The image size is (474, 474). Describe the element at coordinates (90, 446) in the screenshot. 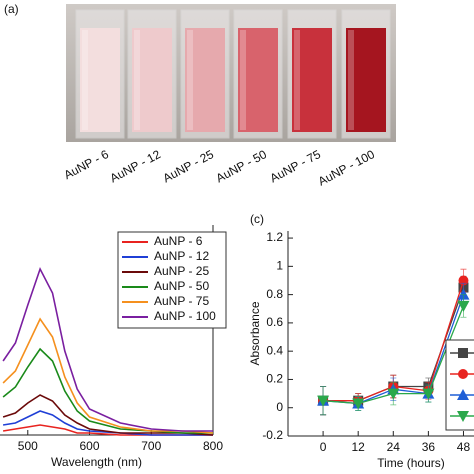

I see `x-tick-label: 600` at that location.